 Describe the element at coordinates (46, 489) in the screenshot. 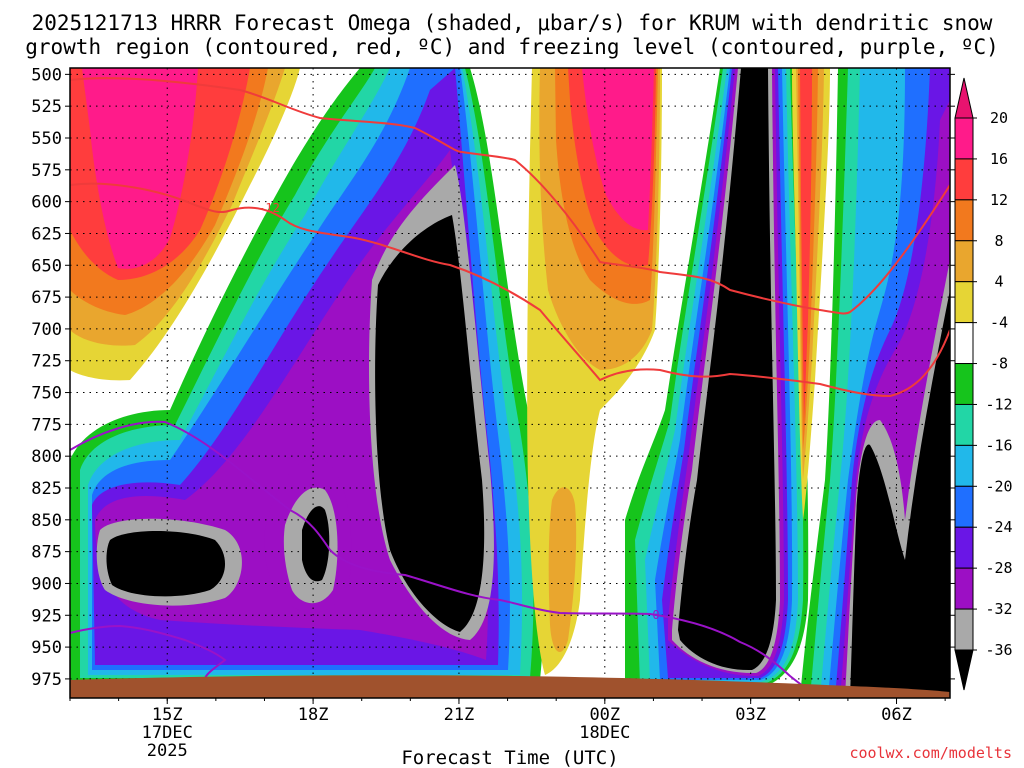

I see `y-tick-label: 825` at that location.